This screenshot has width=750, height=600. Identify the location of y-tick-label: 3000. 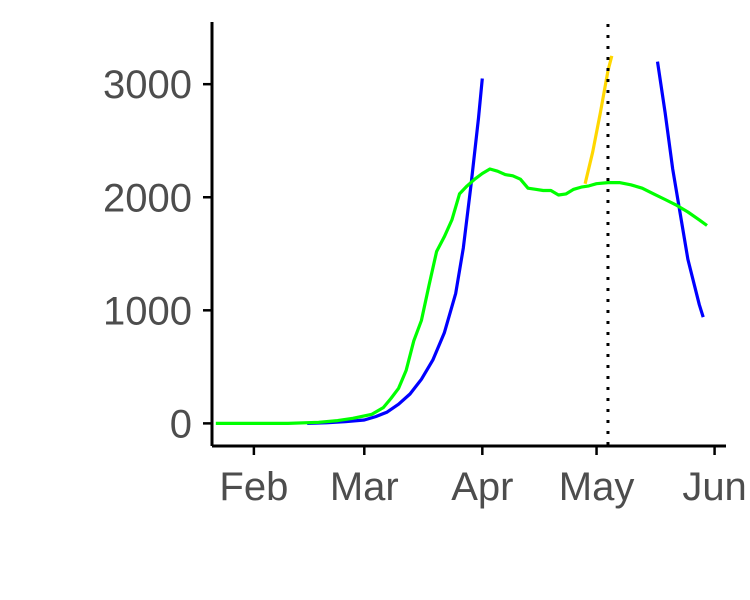
(147, 85).